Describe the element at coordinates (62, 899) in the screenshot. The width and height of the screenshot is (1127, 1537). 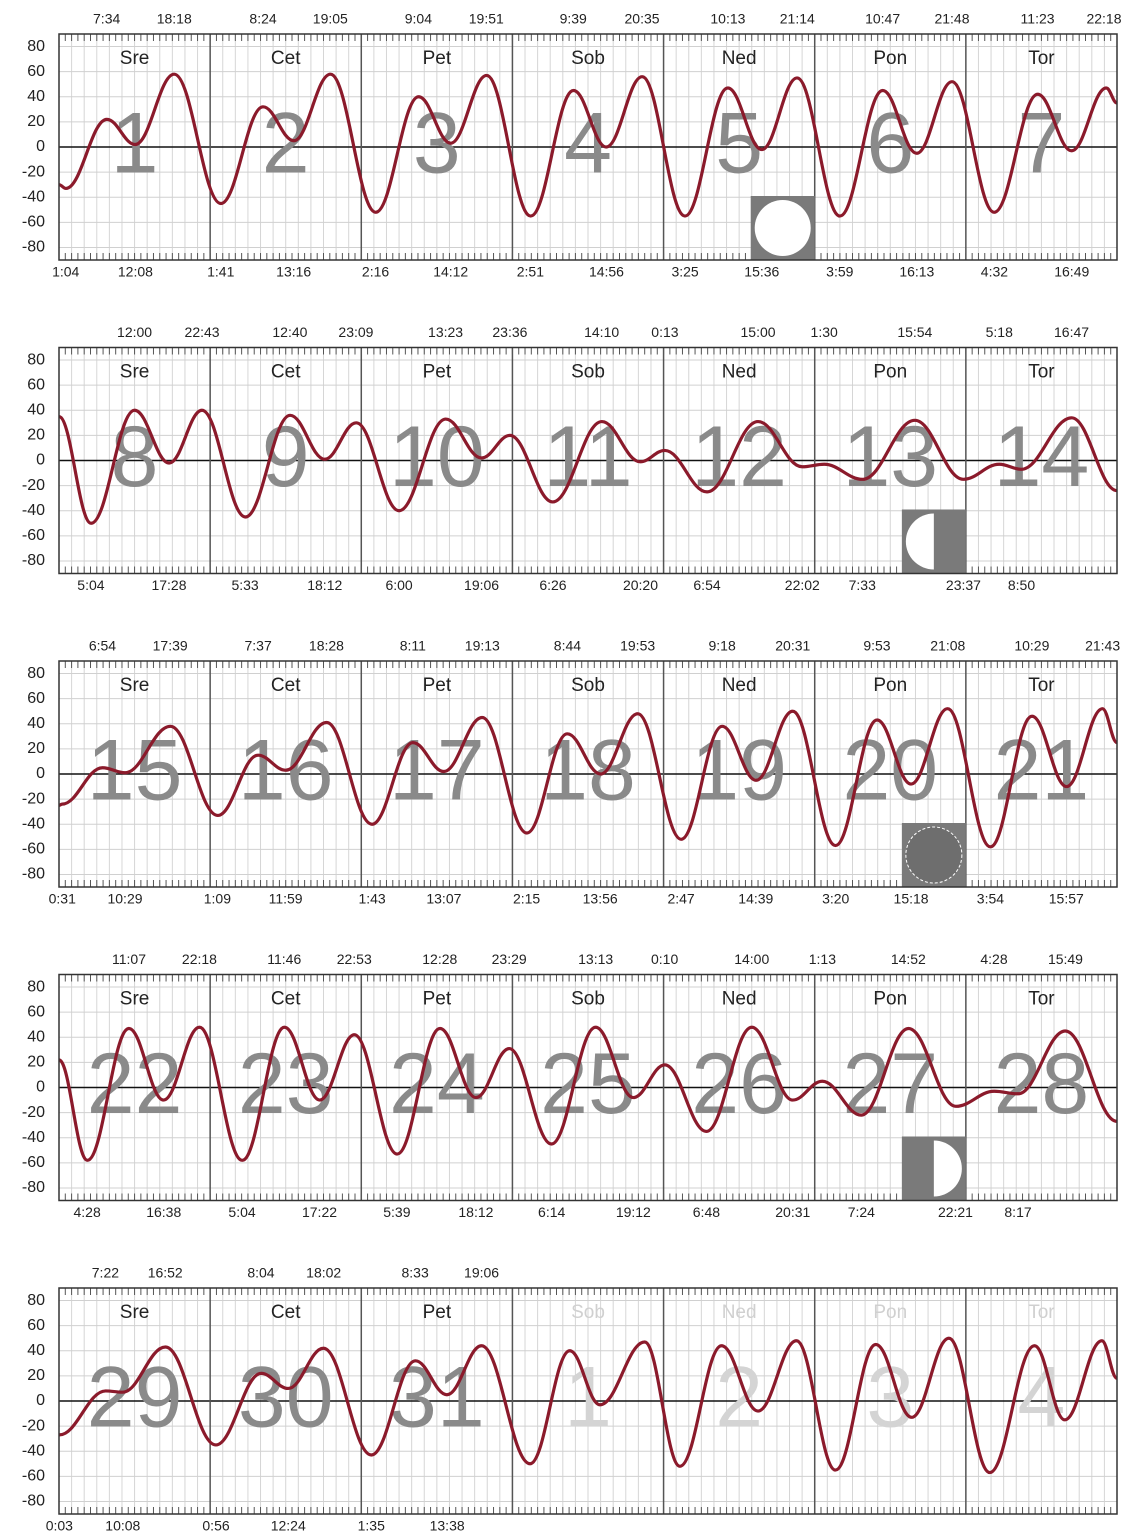
I see `time-label: 0:31` at that location.